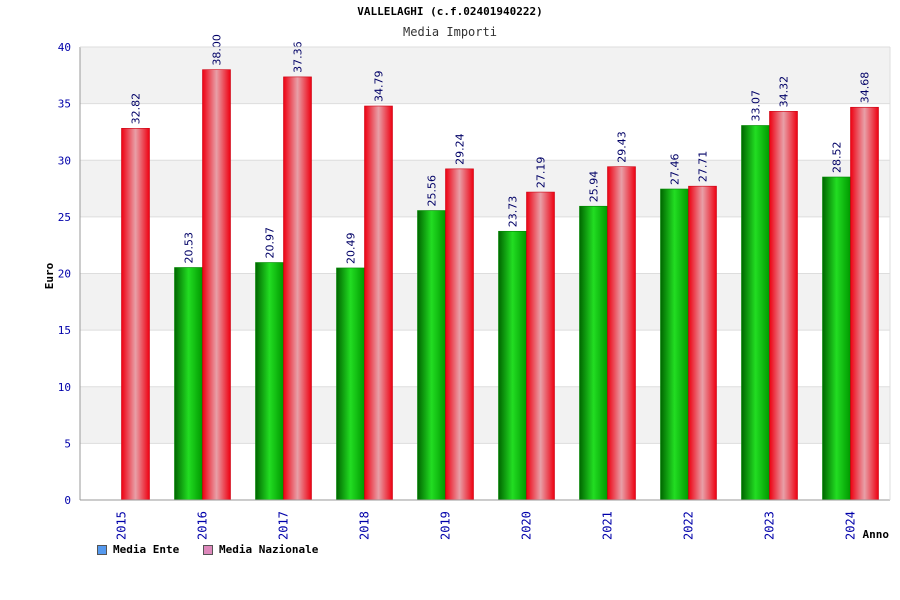  I want to click on data-label: 25.56, so click(432, 191).